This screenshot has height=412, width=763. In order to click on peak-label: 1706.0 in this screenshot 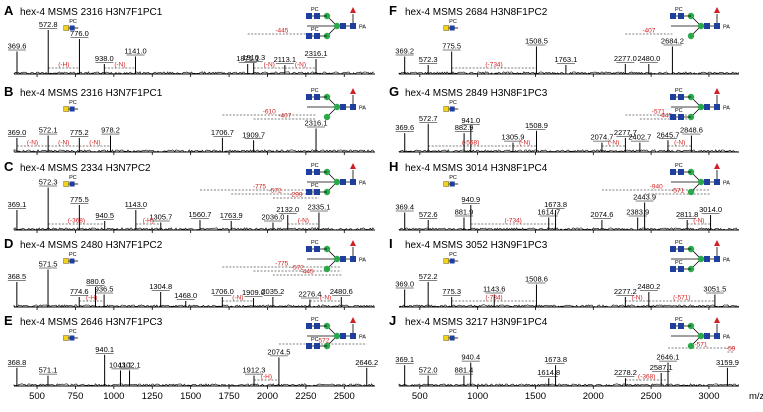, I will do `click(222, 291)`.